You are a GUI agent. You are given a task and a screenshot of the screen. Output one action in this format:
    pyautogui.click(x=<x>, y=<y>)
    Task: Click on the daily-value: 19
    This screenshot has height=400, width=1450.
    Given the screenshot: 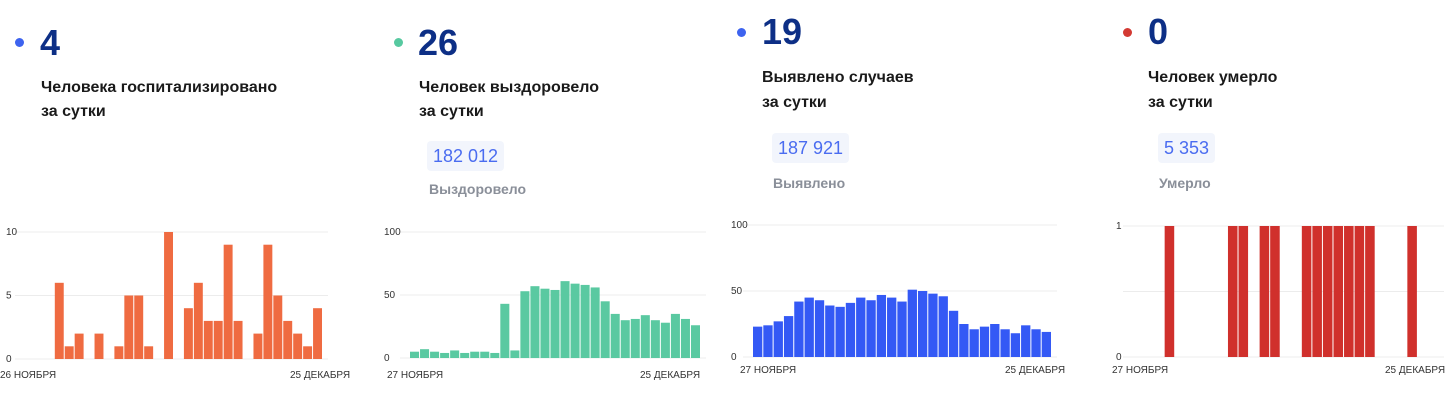 What is the action you would take?
    pyautogui.click(x=782, y=31)
    